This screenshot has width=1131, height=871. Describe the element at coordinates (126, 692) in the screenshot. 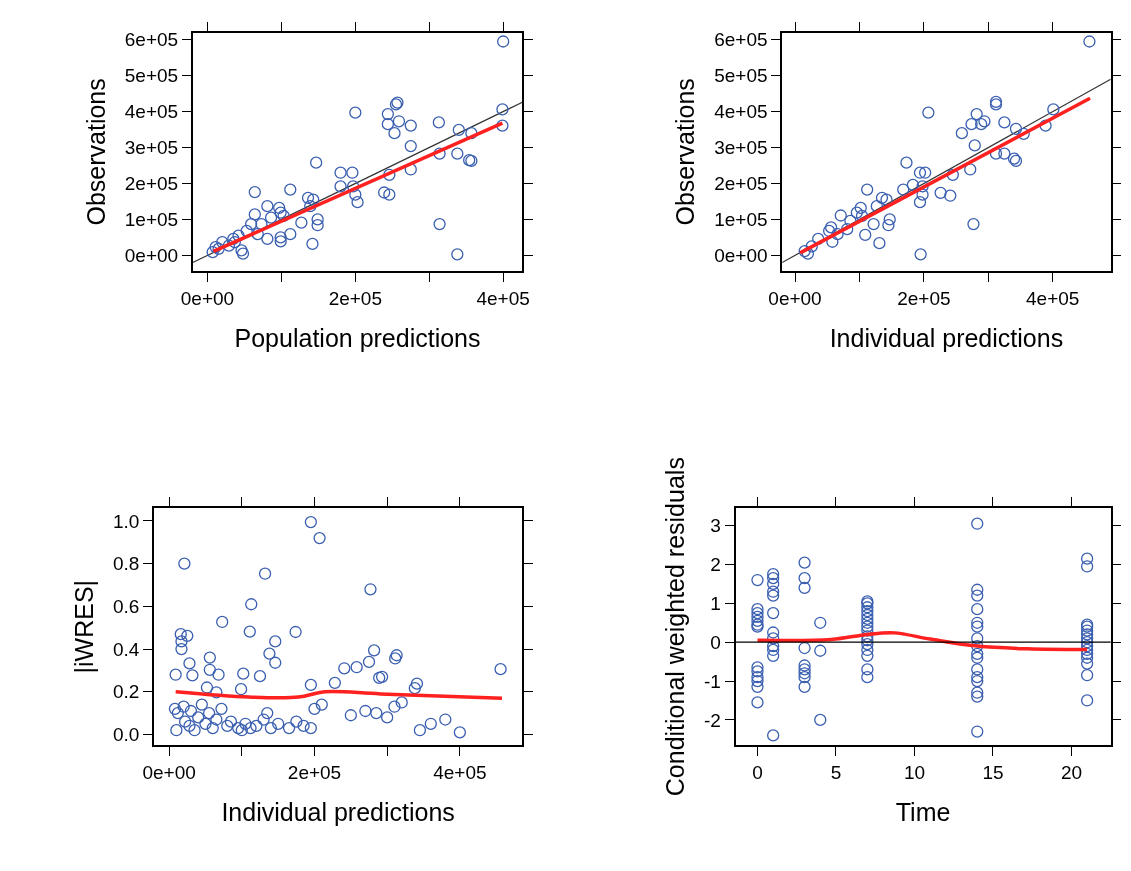

I see `y-tick-label: 0.2` at that location.